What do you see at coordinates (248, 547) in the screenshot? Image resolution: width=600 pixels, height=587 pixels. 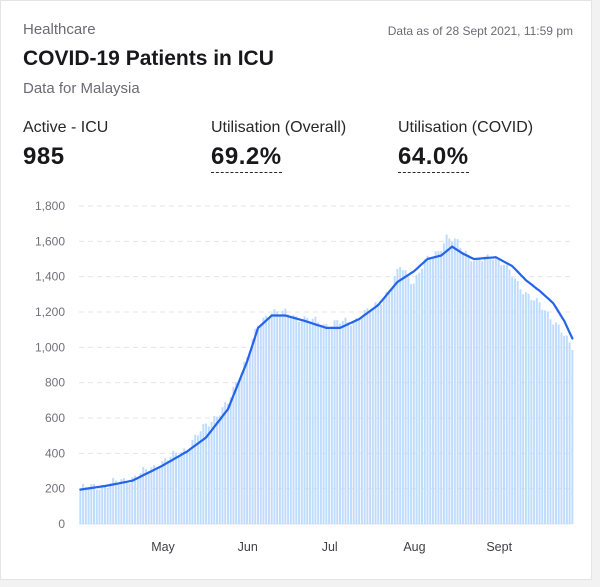 I see `x-tick-label: Jun` at bounding box center [248, 547].